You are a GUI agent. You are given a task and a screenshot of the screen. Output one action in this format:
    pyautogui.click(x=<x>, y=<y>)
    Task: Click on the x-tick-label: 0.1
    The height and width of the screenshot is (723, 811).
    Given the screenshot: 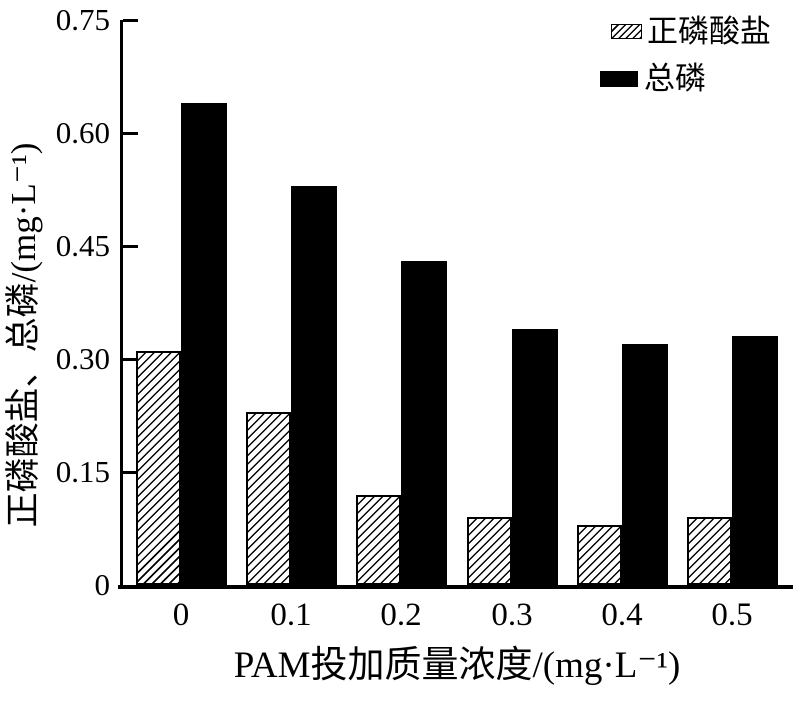 What is the action you would take?
    pyautogui.click(x=291, y=615)
    